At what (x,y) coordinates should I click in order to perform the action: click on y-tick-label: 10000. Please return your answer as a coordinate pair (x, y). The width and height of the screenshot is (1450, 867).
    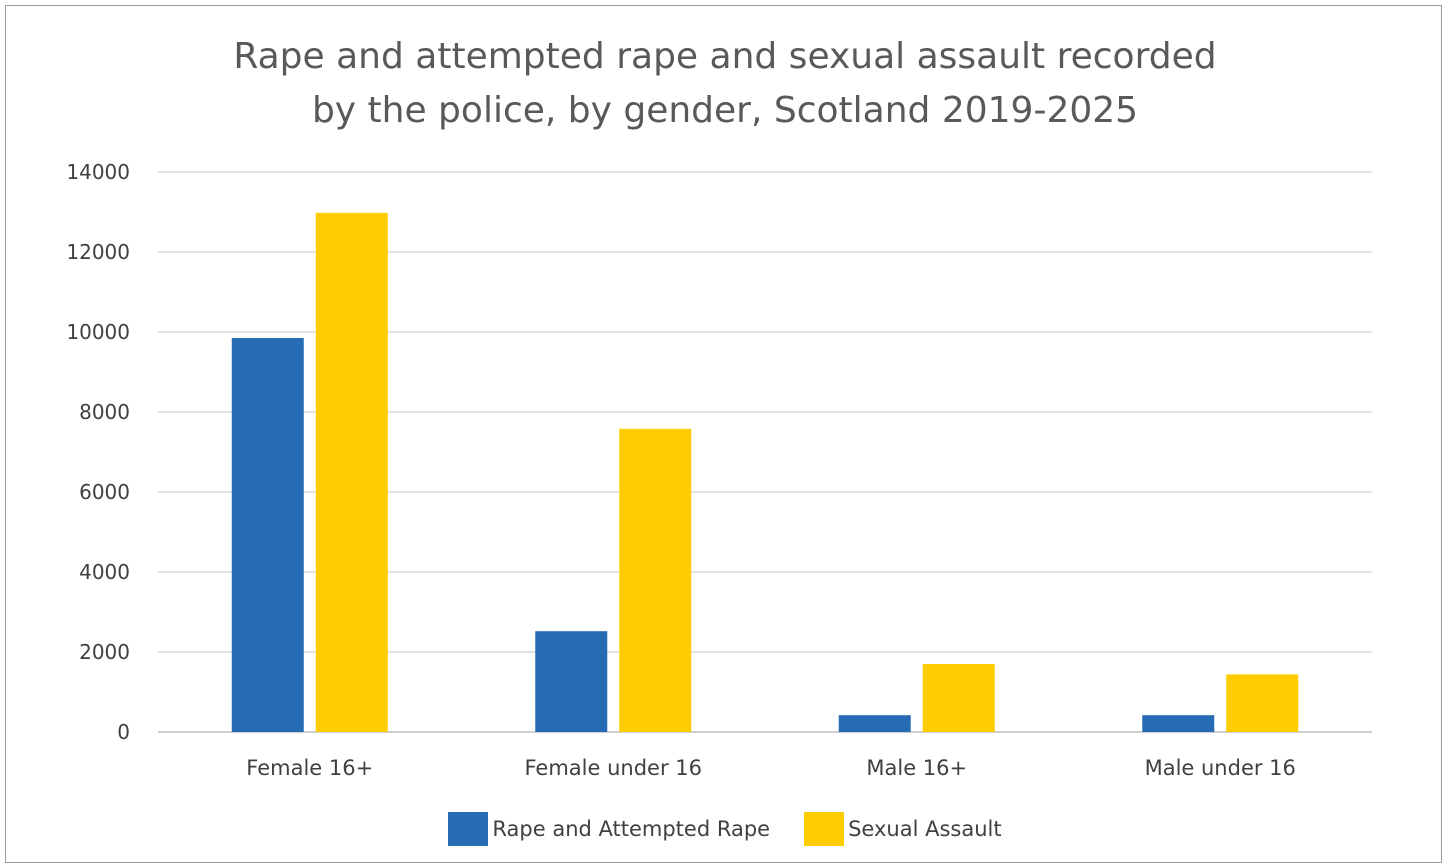
    Looking at the image, I should click on (98, 332).